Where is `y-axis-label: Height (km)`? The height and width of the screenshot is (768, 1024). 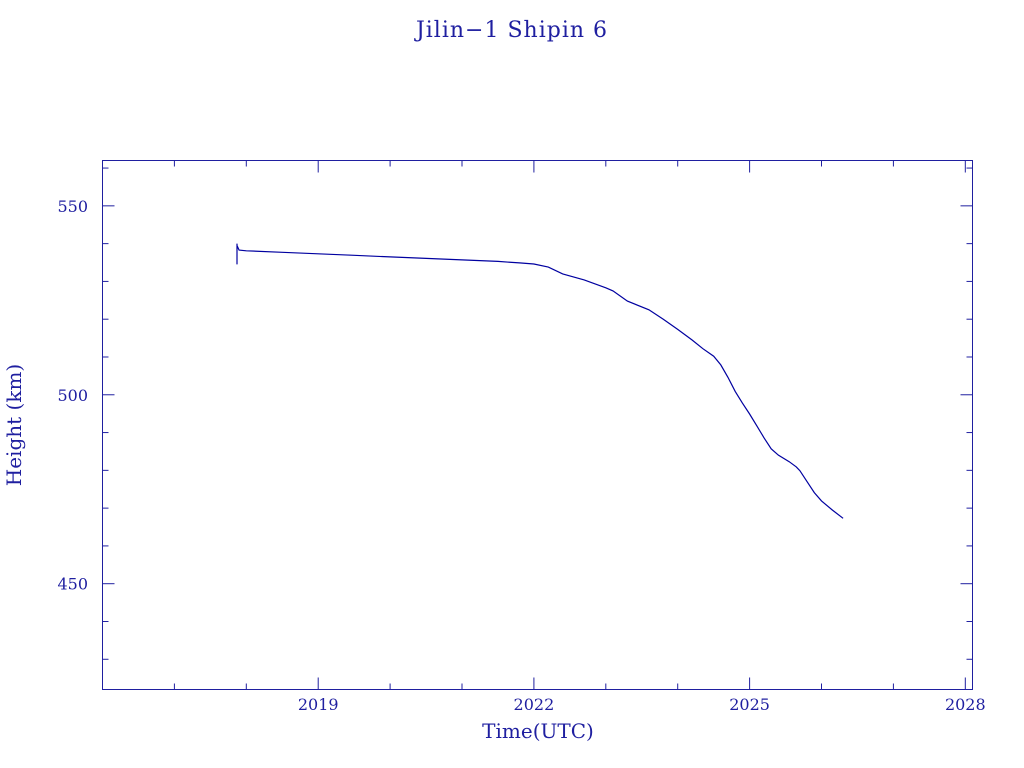 y-axis-label: Height (km) is located at coordinates (14, 425).